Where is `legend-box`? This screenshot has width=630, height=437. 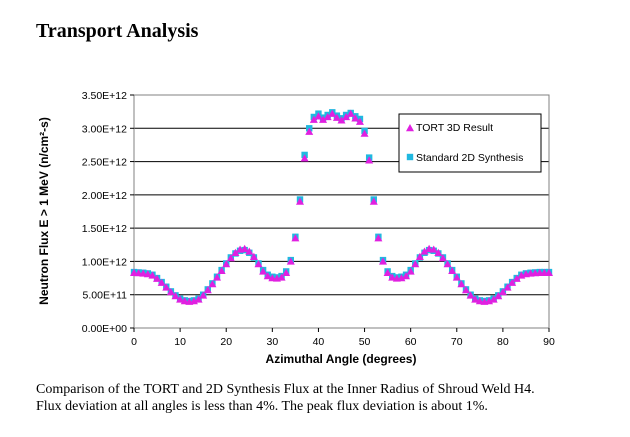 legend-box is located at coordinates (470, 143).